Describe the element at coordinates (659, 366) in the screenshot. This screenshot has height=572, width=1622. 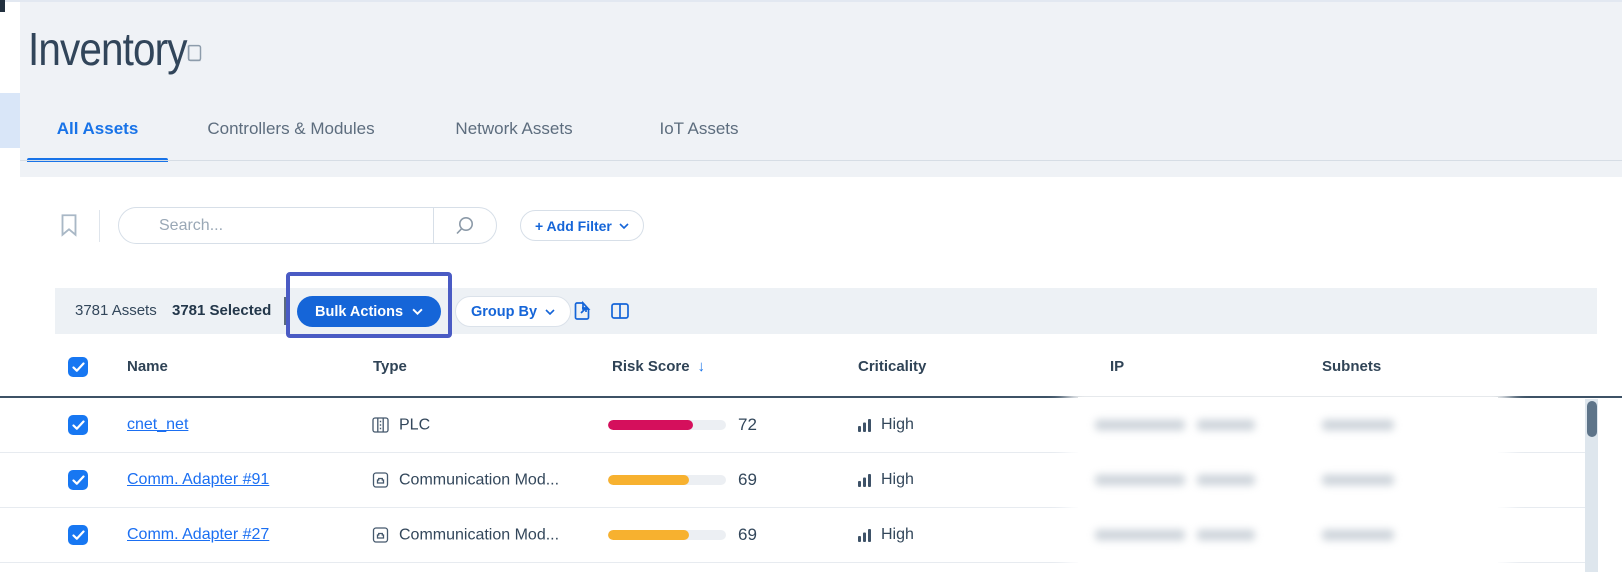
I see `column-header-risk-score: Risk Score ↓` at that location.